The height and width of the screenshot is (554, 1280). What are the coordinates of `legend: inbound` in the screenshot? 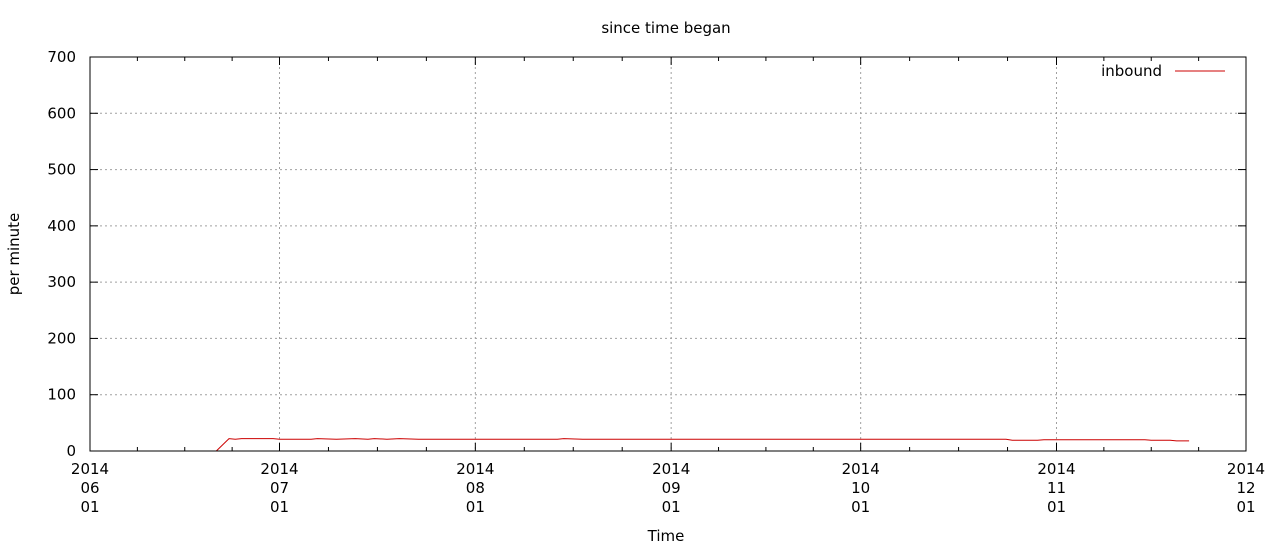 It's located at (1163, 71).